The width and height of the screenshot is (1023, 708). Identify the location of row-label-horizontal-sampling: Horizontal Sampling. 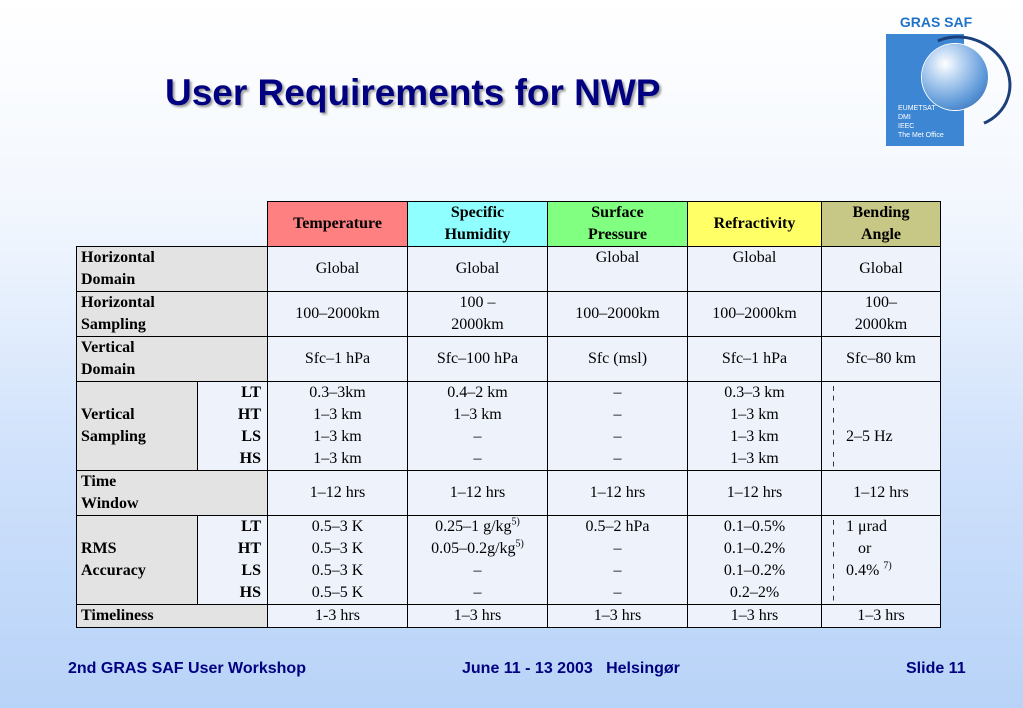
(172, 314).